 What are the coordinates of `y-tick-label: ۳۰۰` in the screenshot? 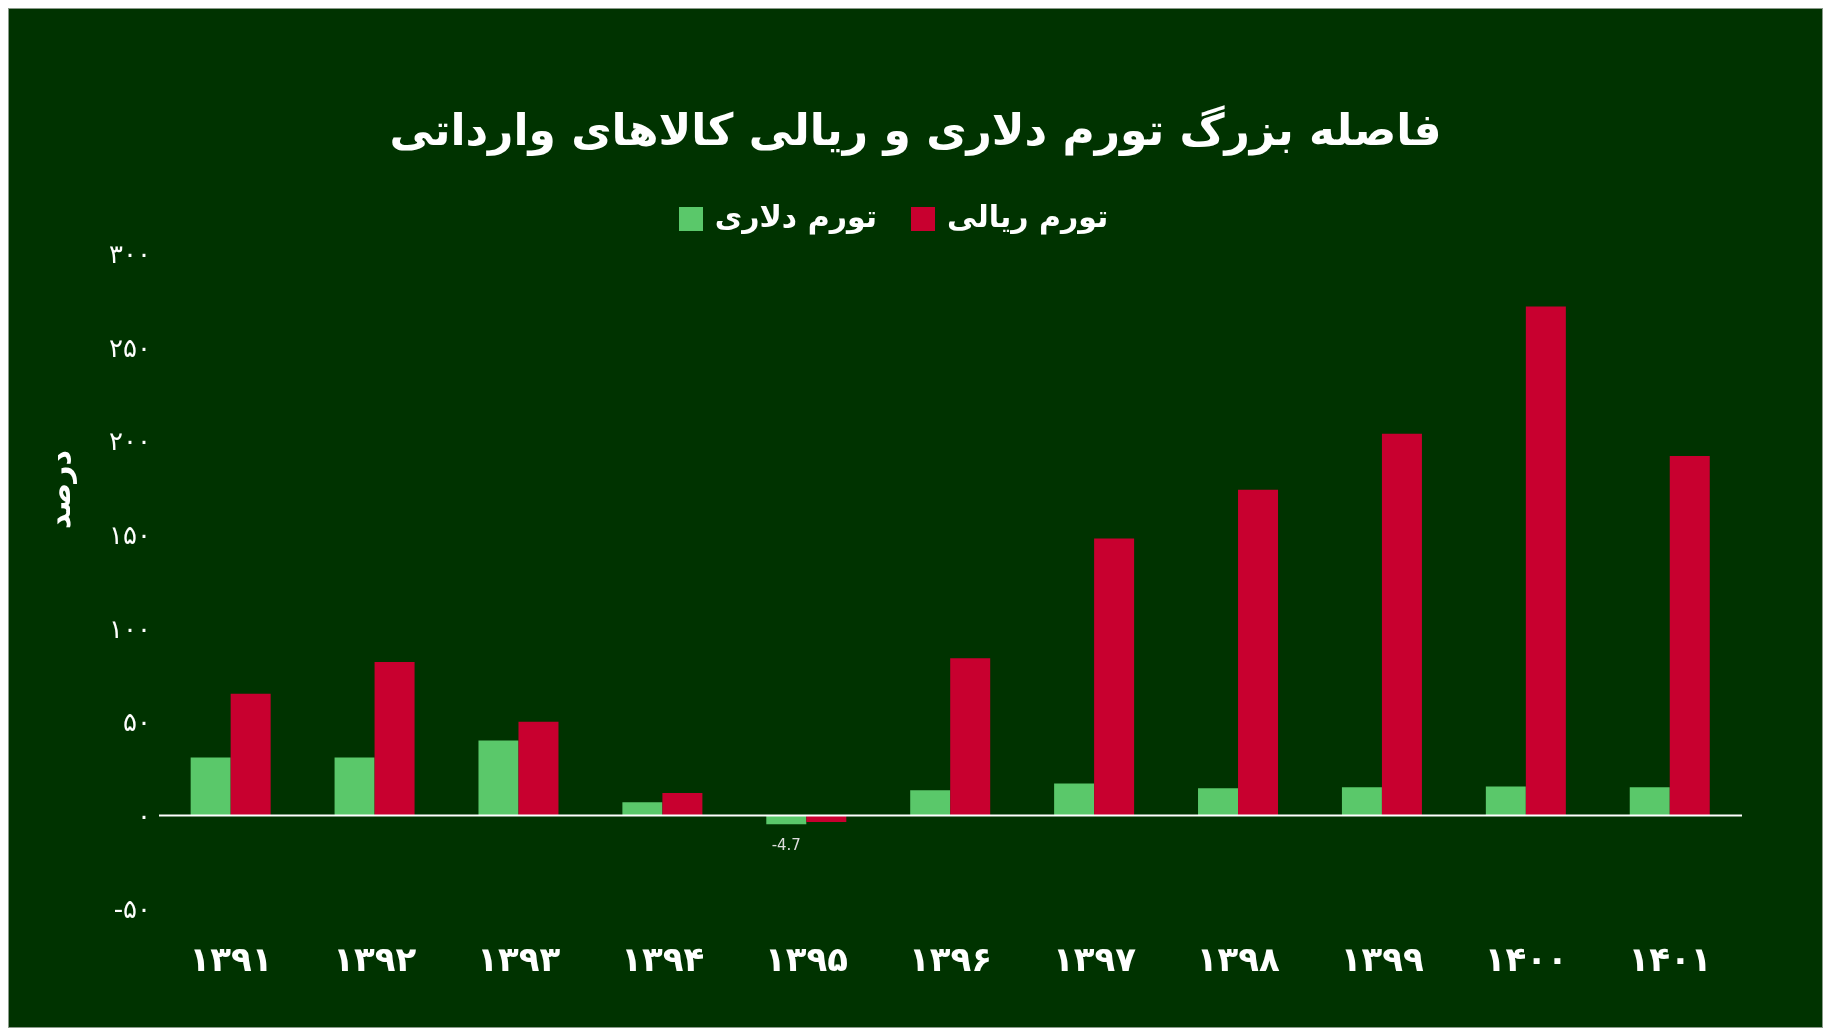 It's located at (130, 254).